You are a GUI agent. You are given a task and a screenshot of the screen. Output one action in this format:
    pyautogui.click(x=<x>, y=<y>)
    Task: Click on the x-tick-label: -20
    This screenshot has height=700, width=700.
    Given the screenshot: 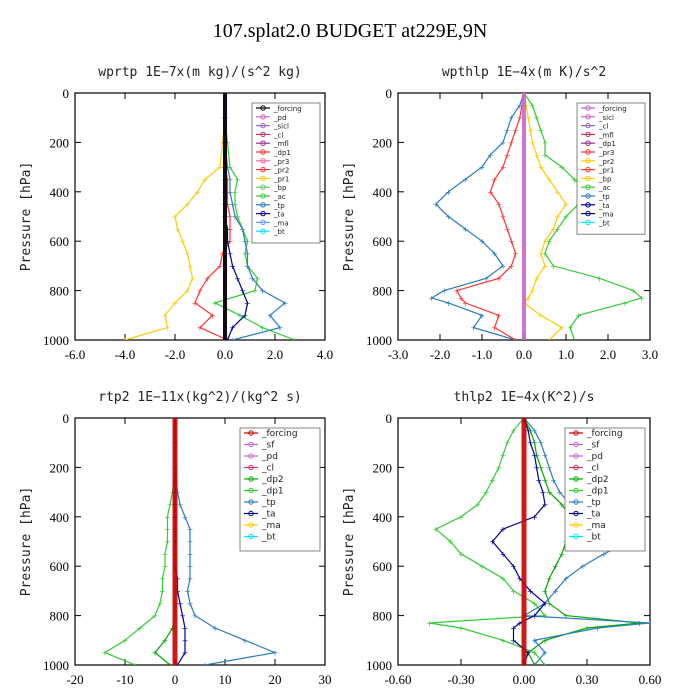 What is the action you would take?
    pyautogui.click(x=74, y=679)
    